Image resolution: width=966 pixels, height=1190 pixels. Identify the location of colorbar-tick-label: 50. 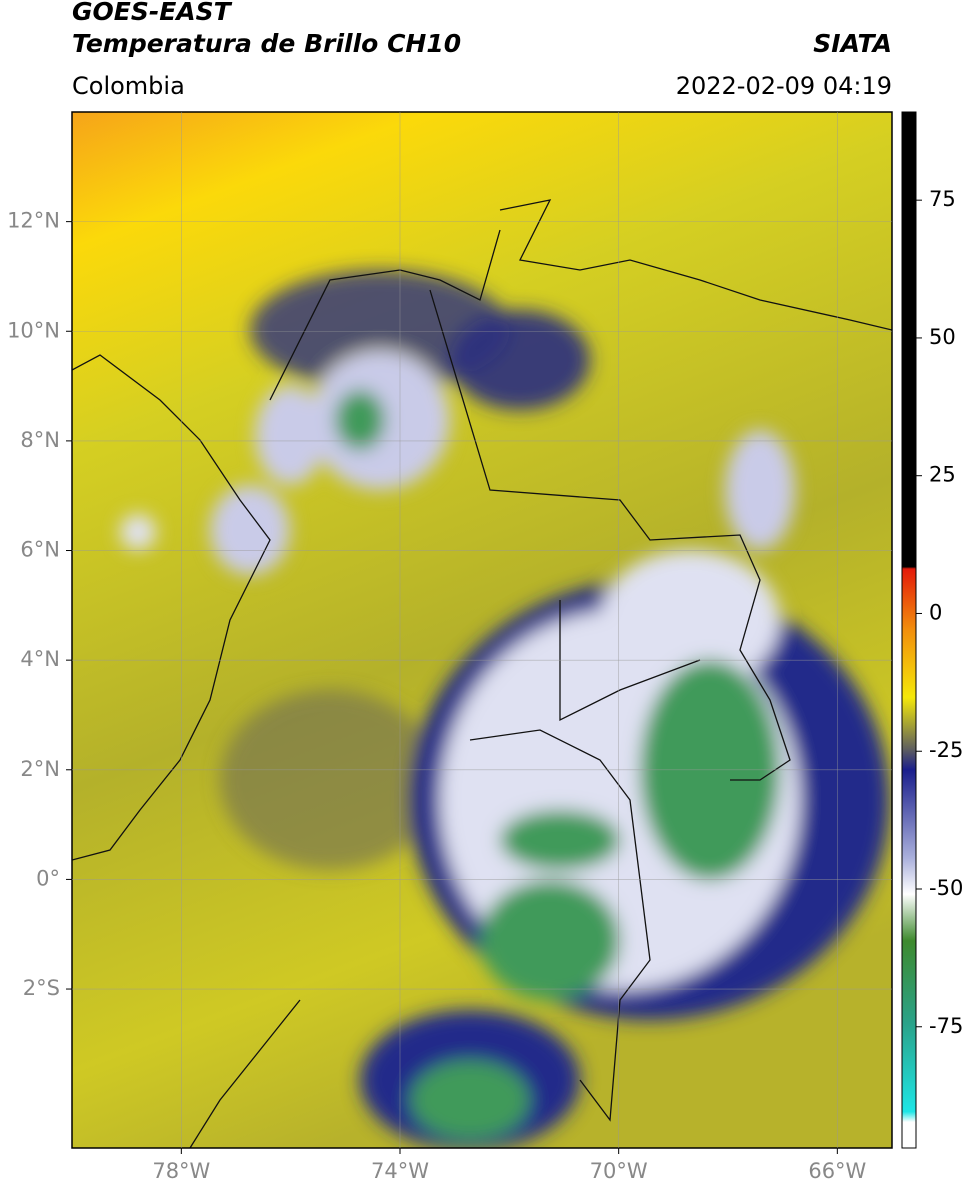
(942, 337).